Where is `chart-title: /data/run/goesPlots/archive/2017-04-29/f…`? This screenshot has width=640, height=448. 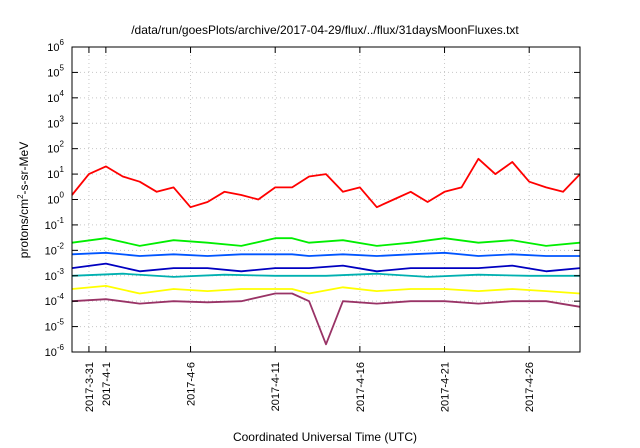 chart-title: /data/run/goesPlots/archive/2017-04-29/f… is located at coordinates (325, 30).